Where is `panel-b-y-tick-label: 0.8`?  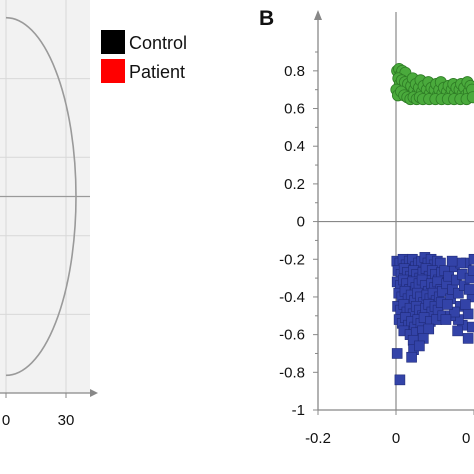 panel-b-y-tick-label: 0.8 is located at coordinates (294, 71).